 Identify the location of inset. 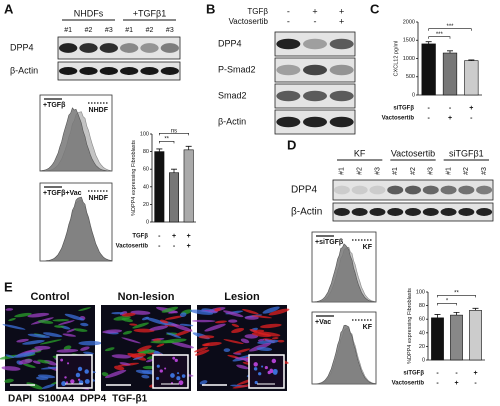
(266, 371).